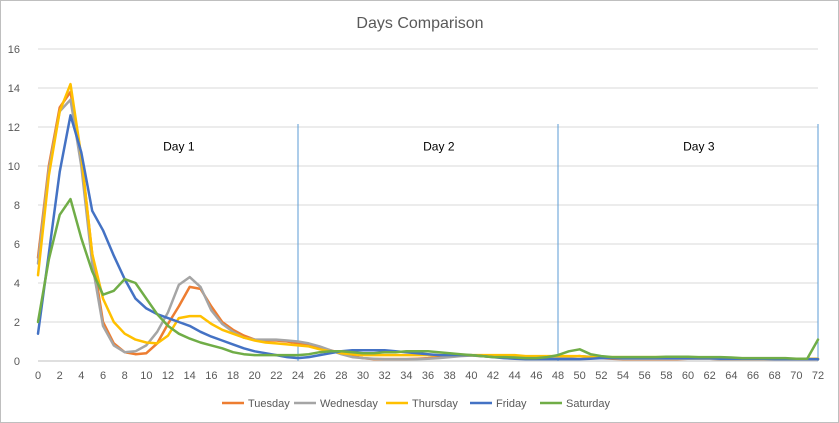 Image resolution: width=839 pixels, height=423 pixels. I want to click on x-tick-label: 14, so click(190, 376).